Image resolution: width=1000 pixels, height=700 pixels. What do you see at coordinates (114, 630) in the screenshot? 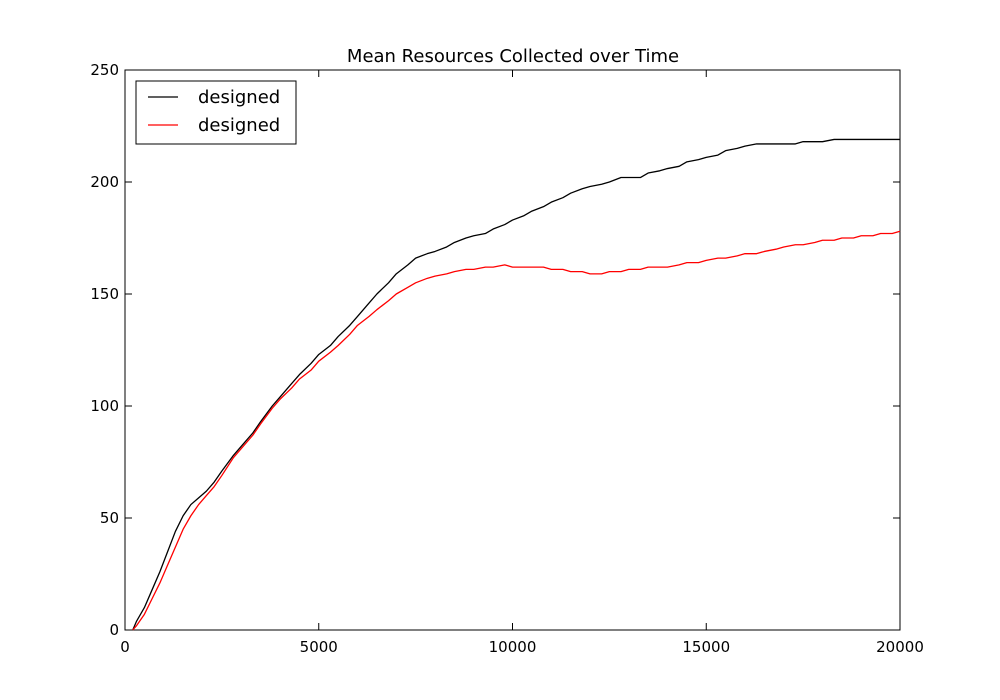
I see `y-tick-label: 0` at bounding box center [114, 630].